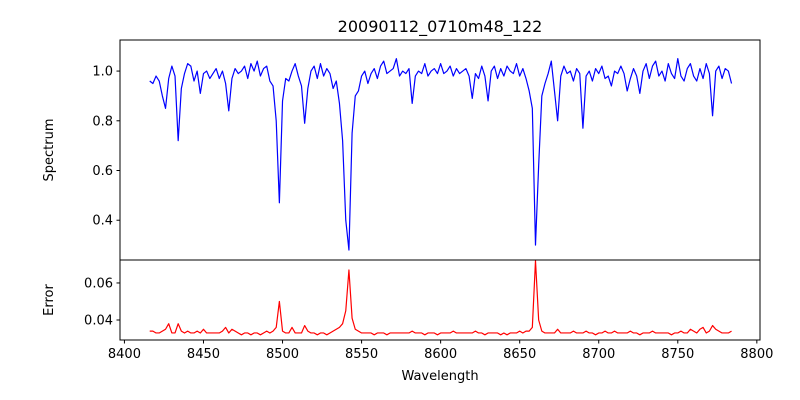 The width and height of the screenshot is (800, 400). What do you see at coordinates (102, 121) in the screenshot?
I see `spectrum-ytick-label: 0.8` at bounding box center [102, 121].